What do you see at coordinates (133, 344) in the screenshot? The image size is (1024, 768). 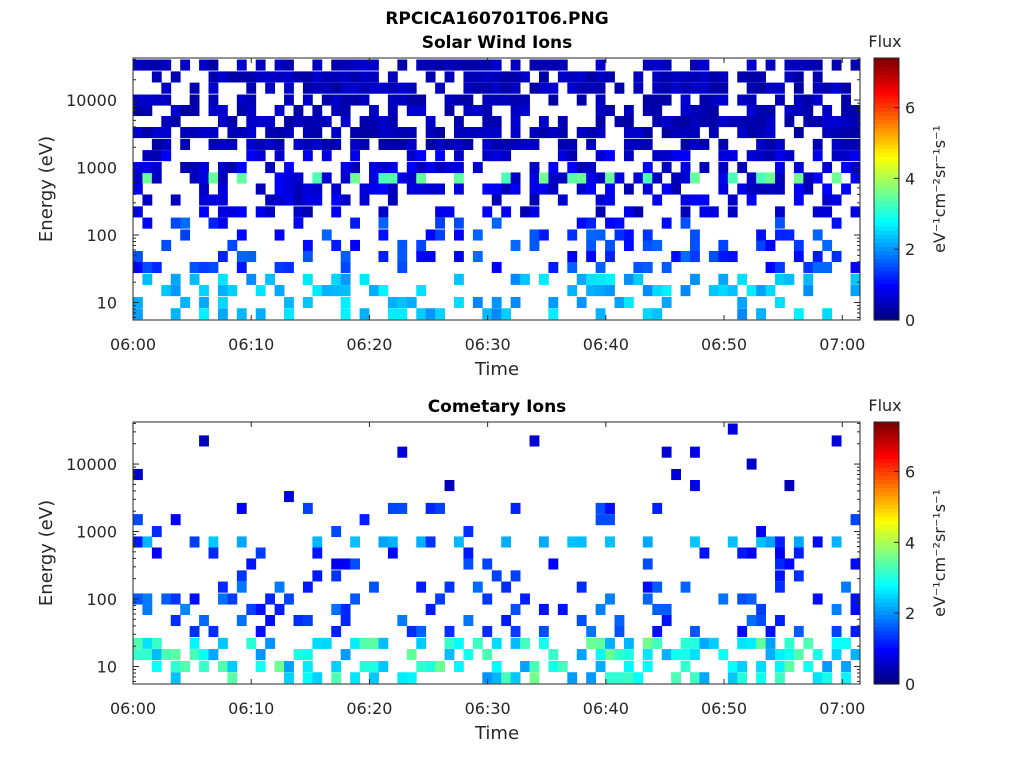 I see `x-tick-label: 06:00` at bounding box center [133, 344].